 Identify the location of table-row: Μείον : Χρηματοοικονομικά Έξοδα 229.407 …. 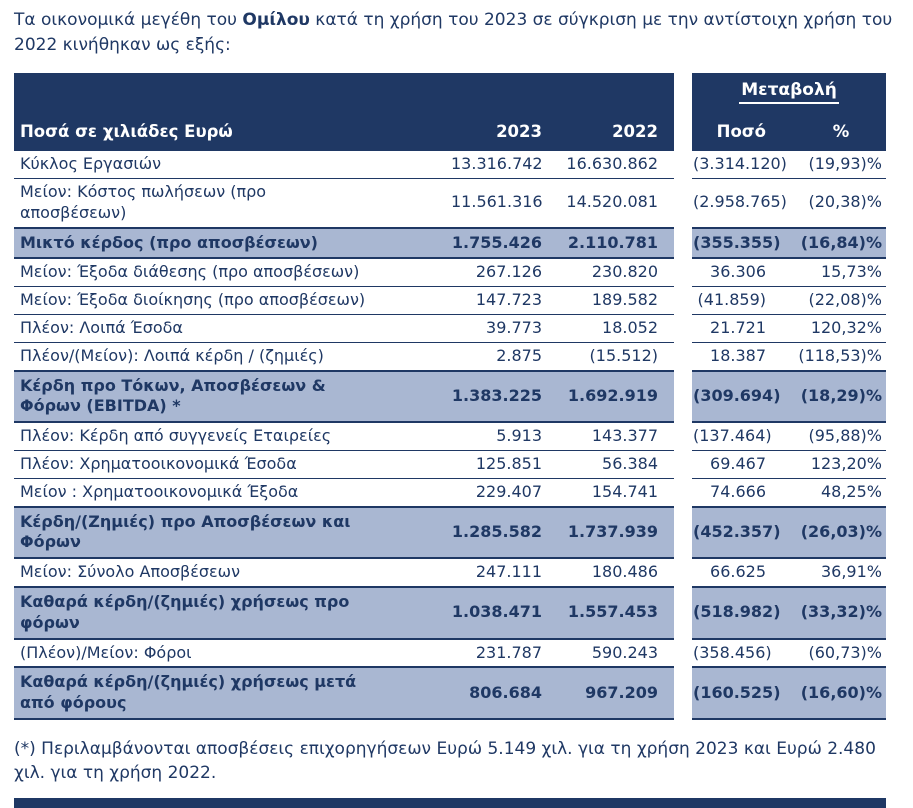
(450, 493).